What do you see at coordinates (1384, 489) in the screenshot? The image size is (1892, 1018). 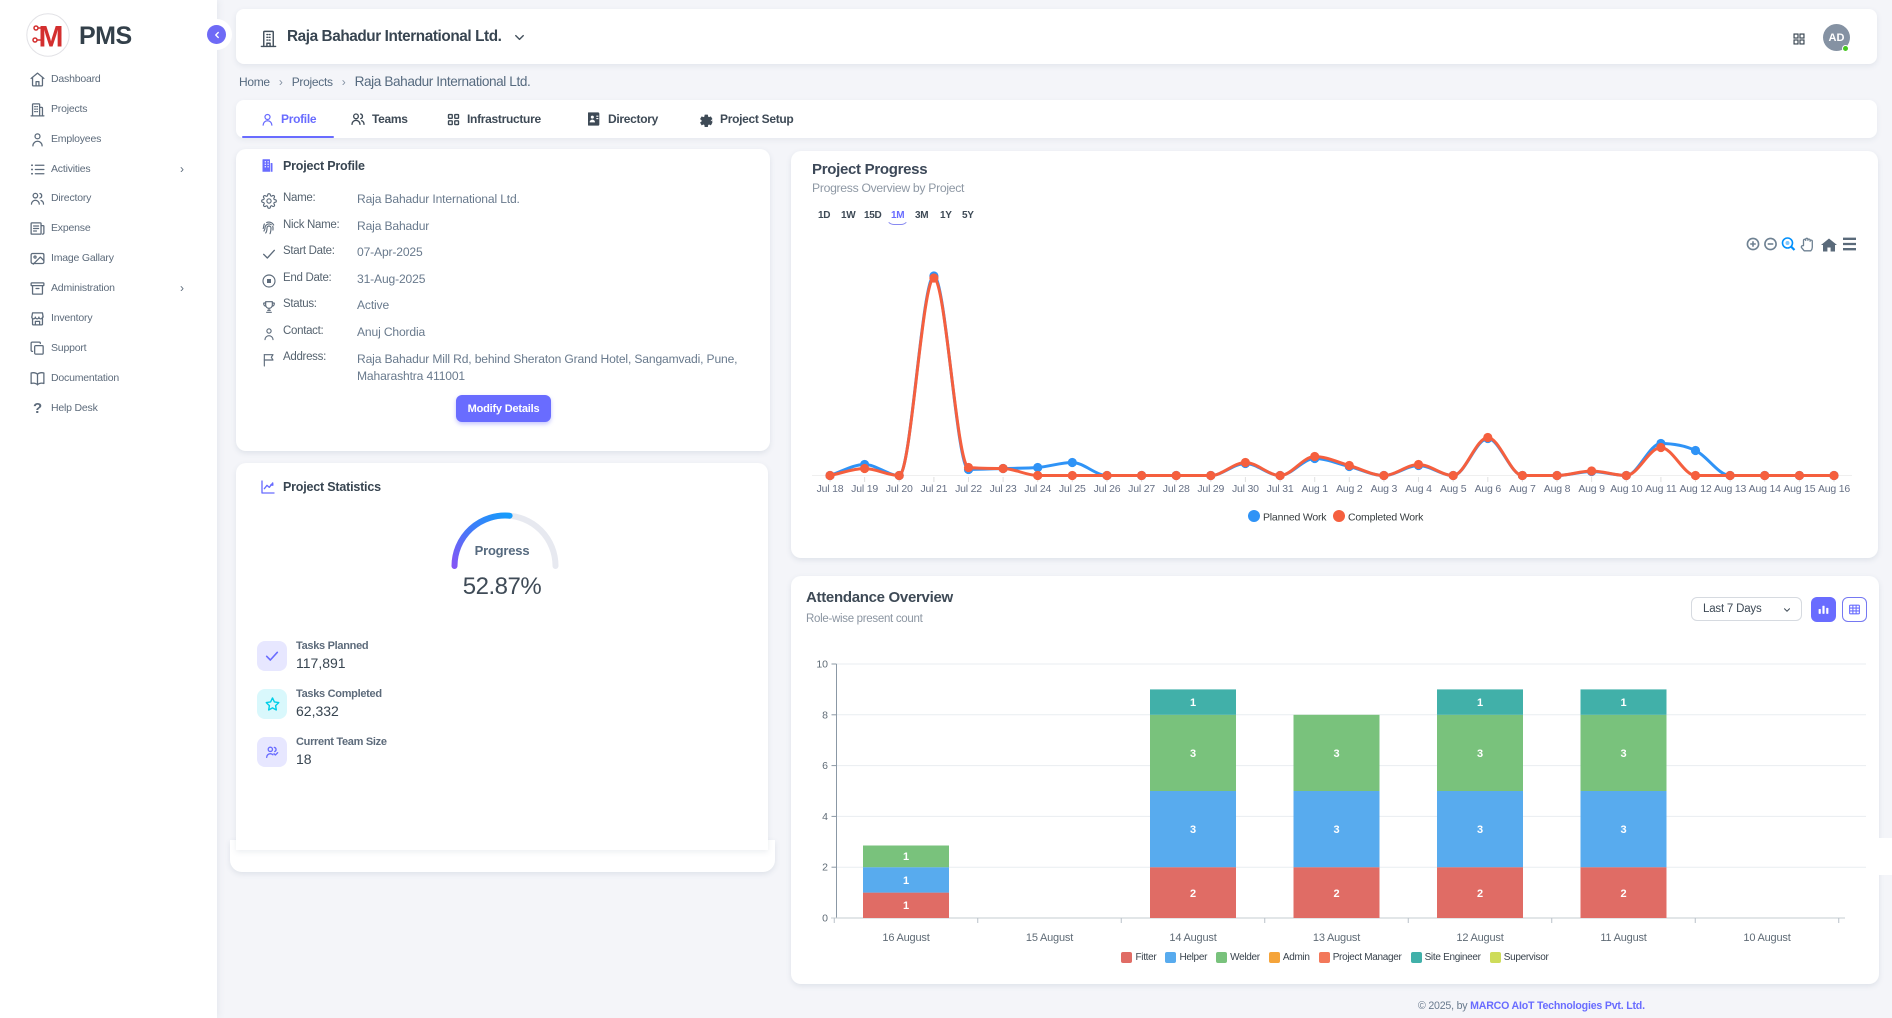 I see `svg-text: Aug 3` at bounding box center [1384, 489].